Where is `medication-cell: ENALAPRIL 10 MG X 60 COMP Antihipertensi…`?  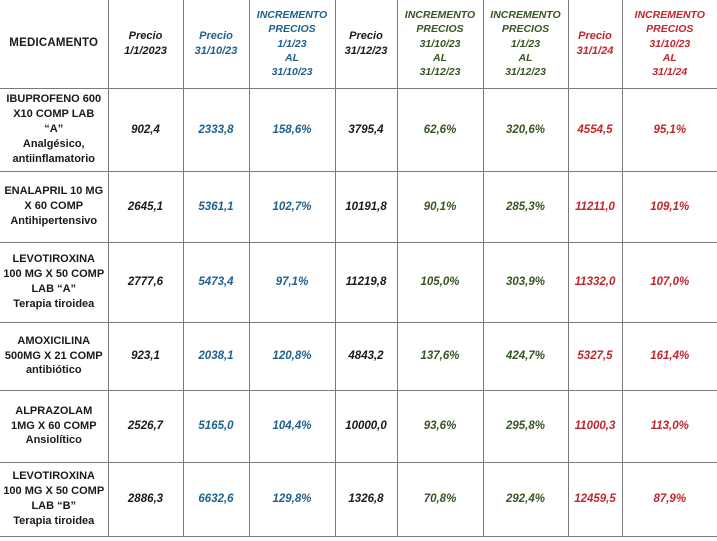
medication-cell: ENALAPRIL 10 MG X 60 COMP Antihipertensi… is located at coordinates (54, 207).